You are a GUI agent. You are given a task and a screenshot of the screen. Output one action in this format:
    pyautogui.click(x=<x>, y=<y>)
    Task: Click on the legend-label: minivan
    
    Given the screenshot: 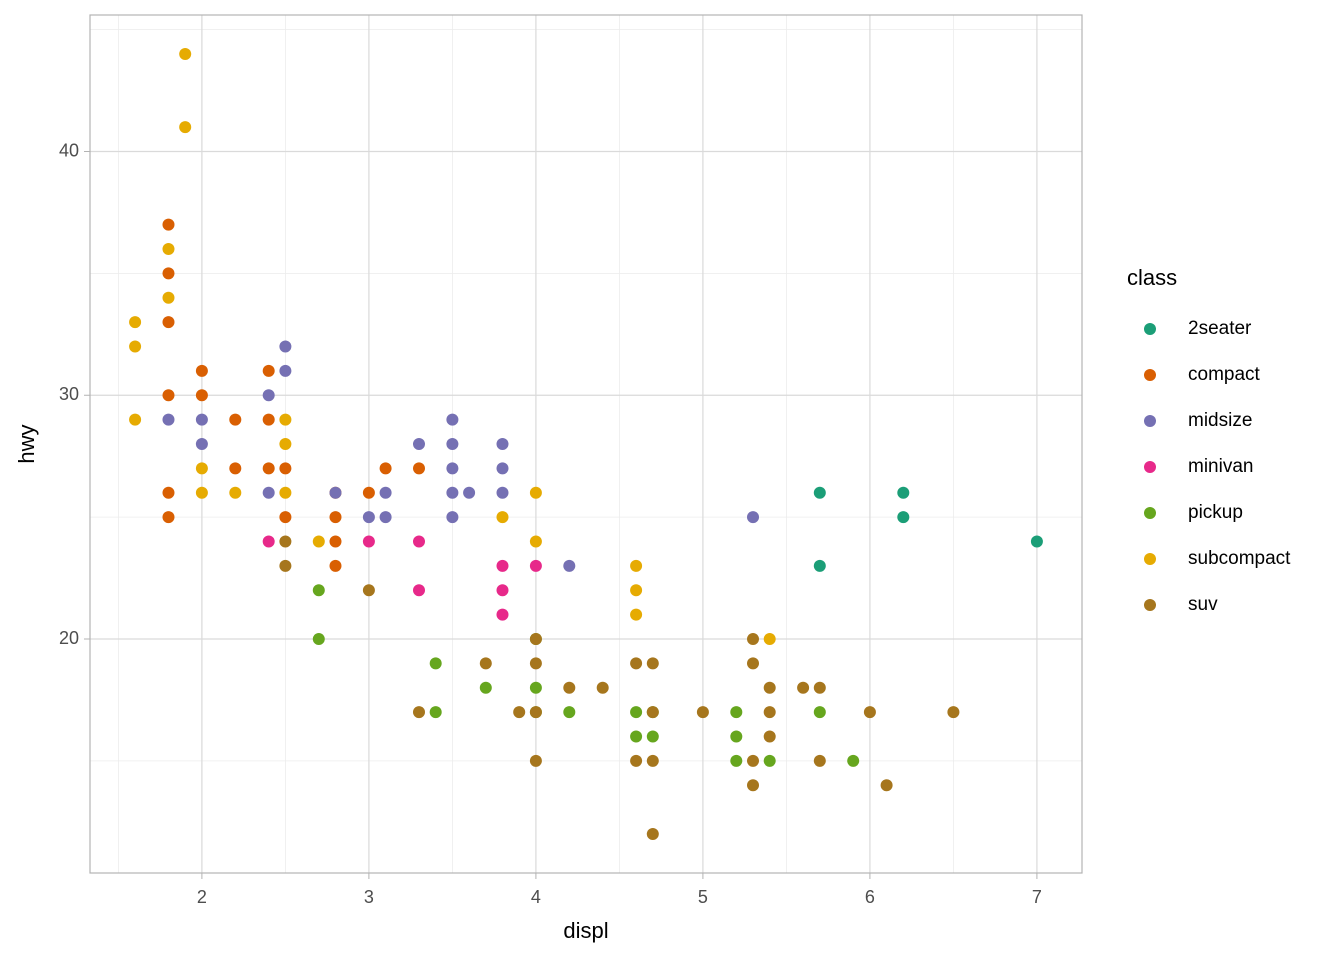 What is the action you would take?
    pyautogui.click(x=1220, y=466)
    